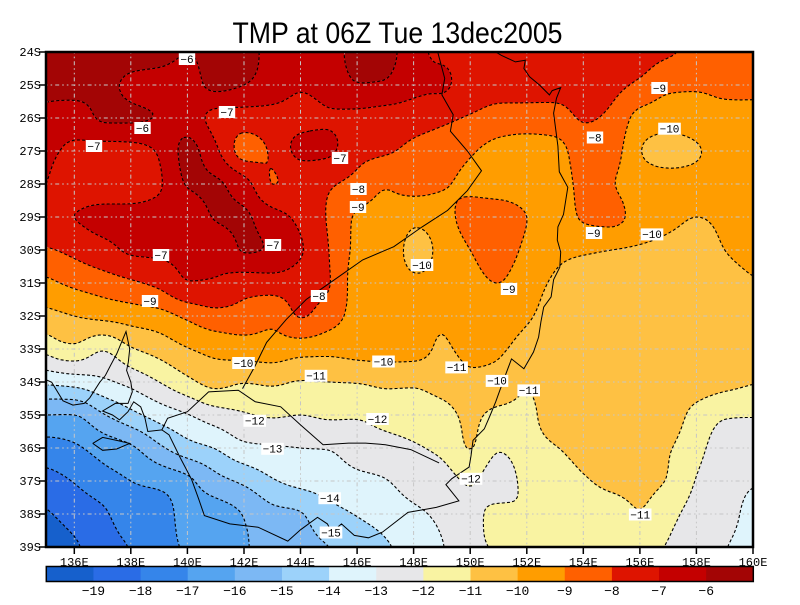  I want to click on svg-text: 31S, so click(30, 284).